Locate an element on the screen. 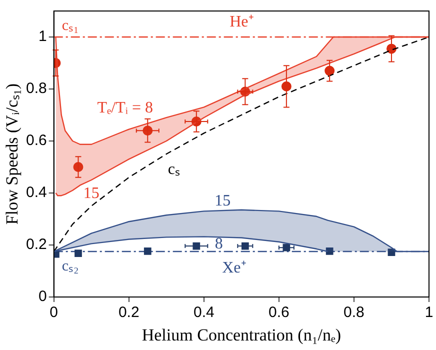 This screenshot has width=436, height=350. x-tick-label: 0.6 is located at coordinates (279, 313).